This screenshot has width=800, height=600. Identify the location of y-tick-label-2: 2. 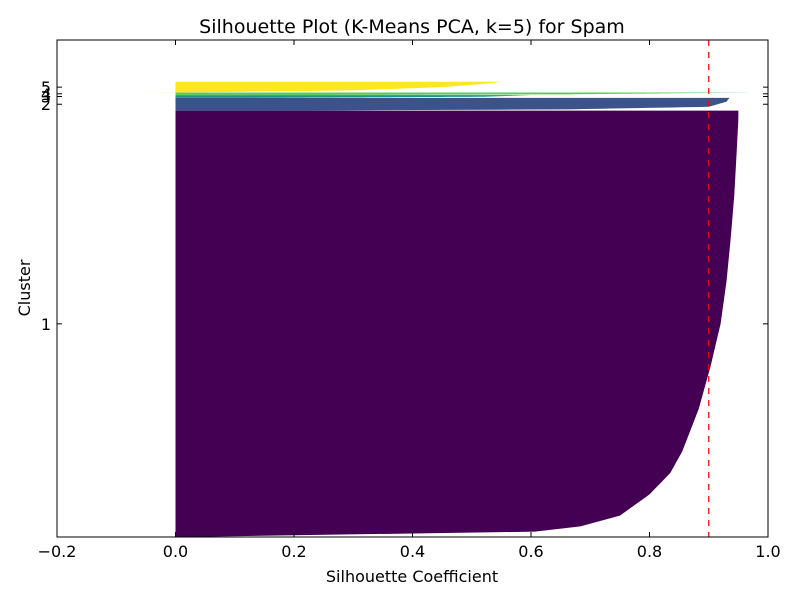
(46, 104).